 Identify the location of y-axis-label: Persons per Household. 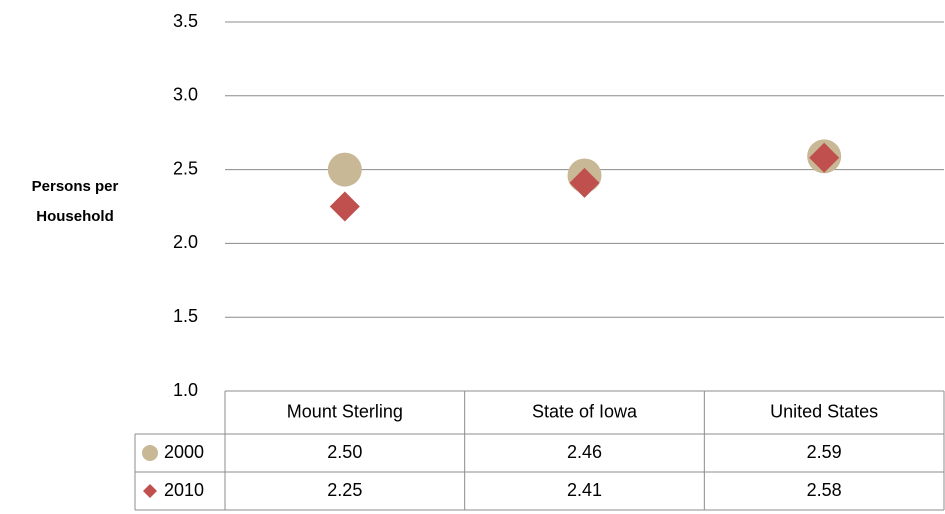
(75, 201).